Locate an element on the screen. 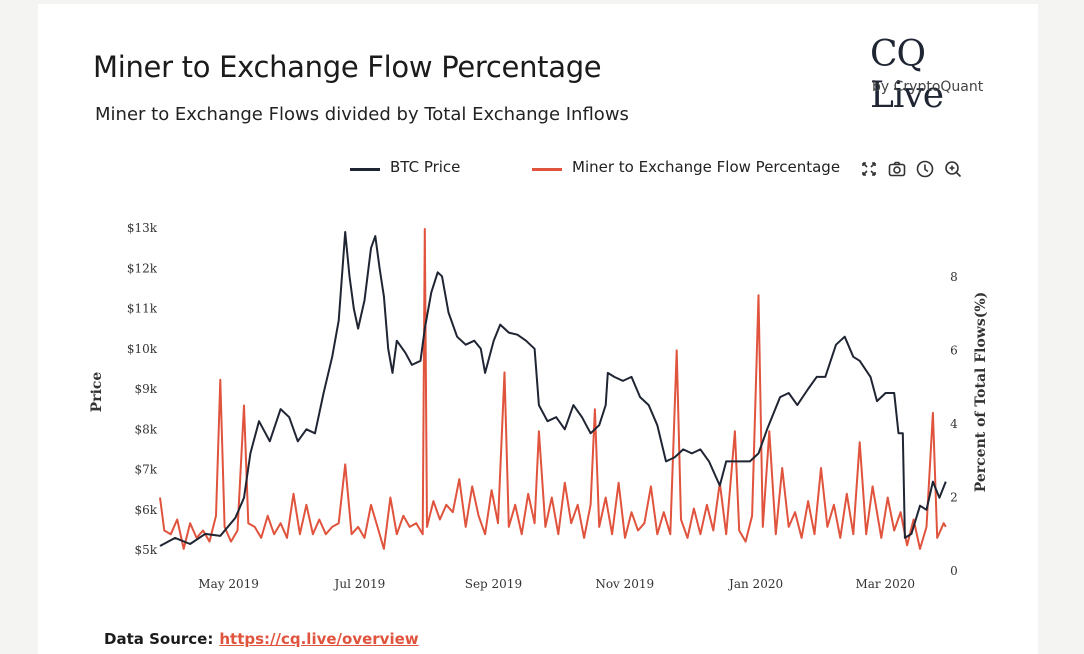  y-left-tick-label: $6k is located at coordinates (145, 510).